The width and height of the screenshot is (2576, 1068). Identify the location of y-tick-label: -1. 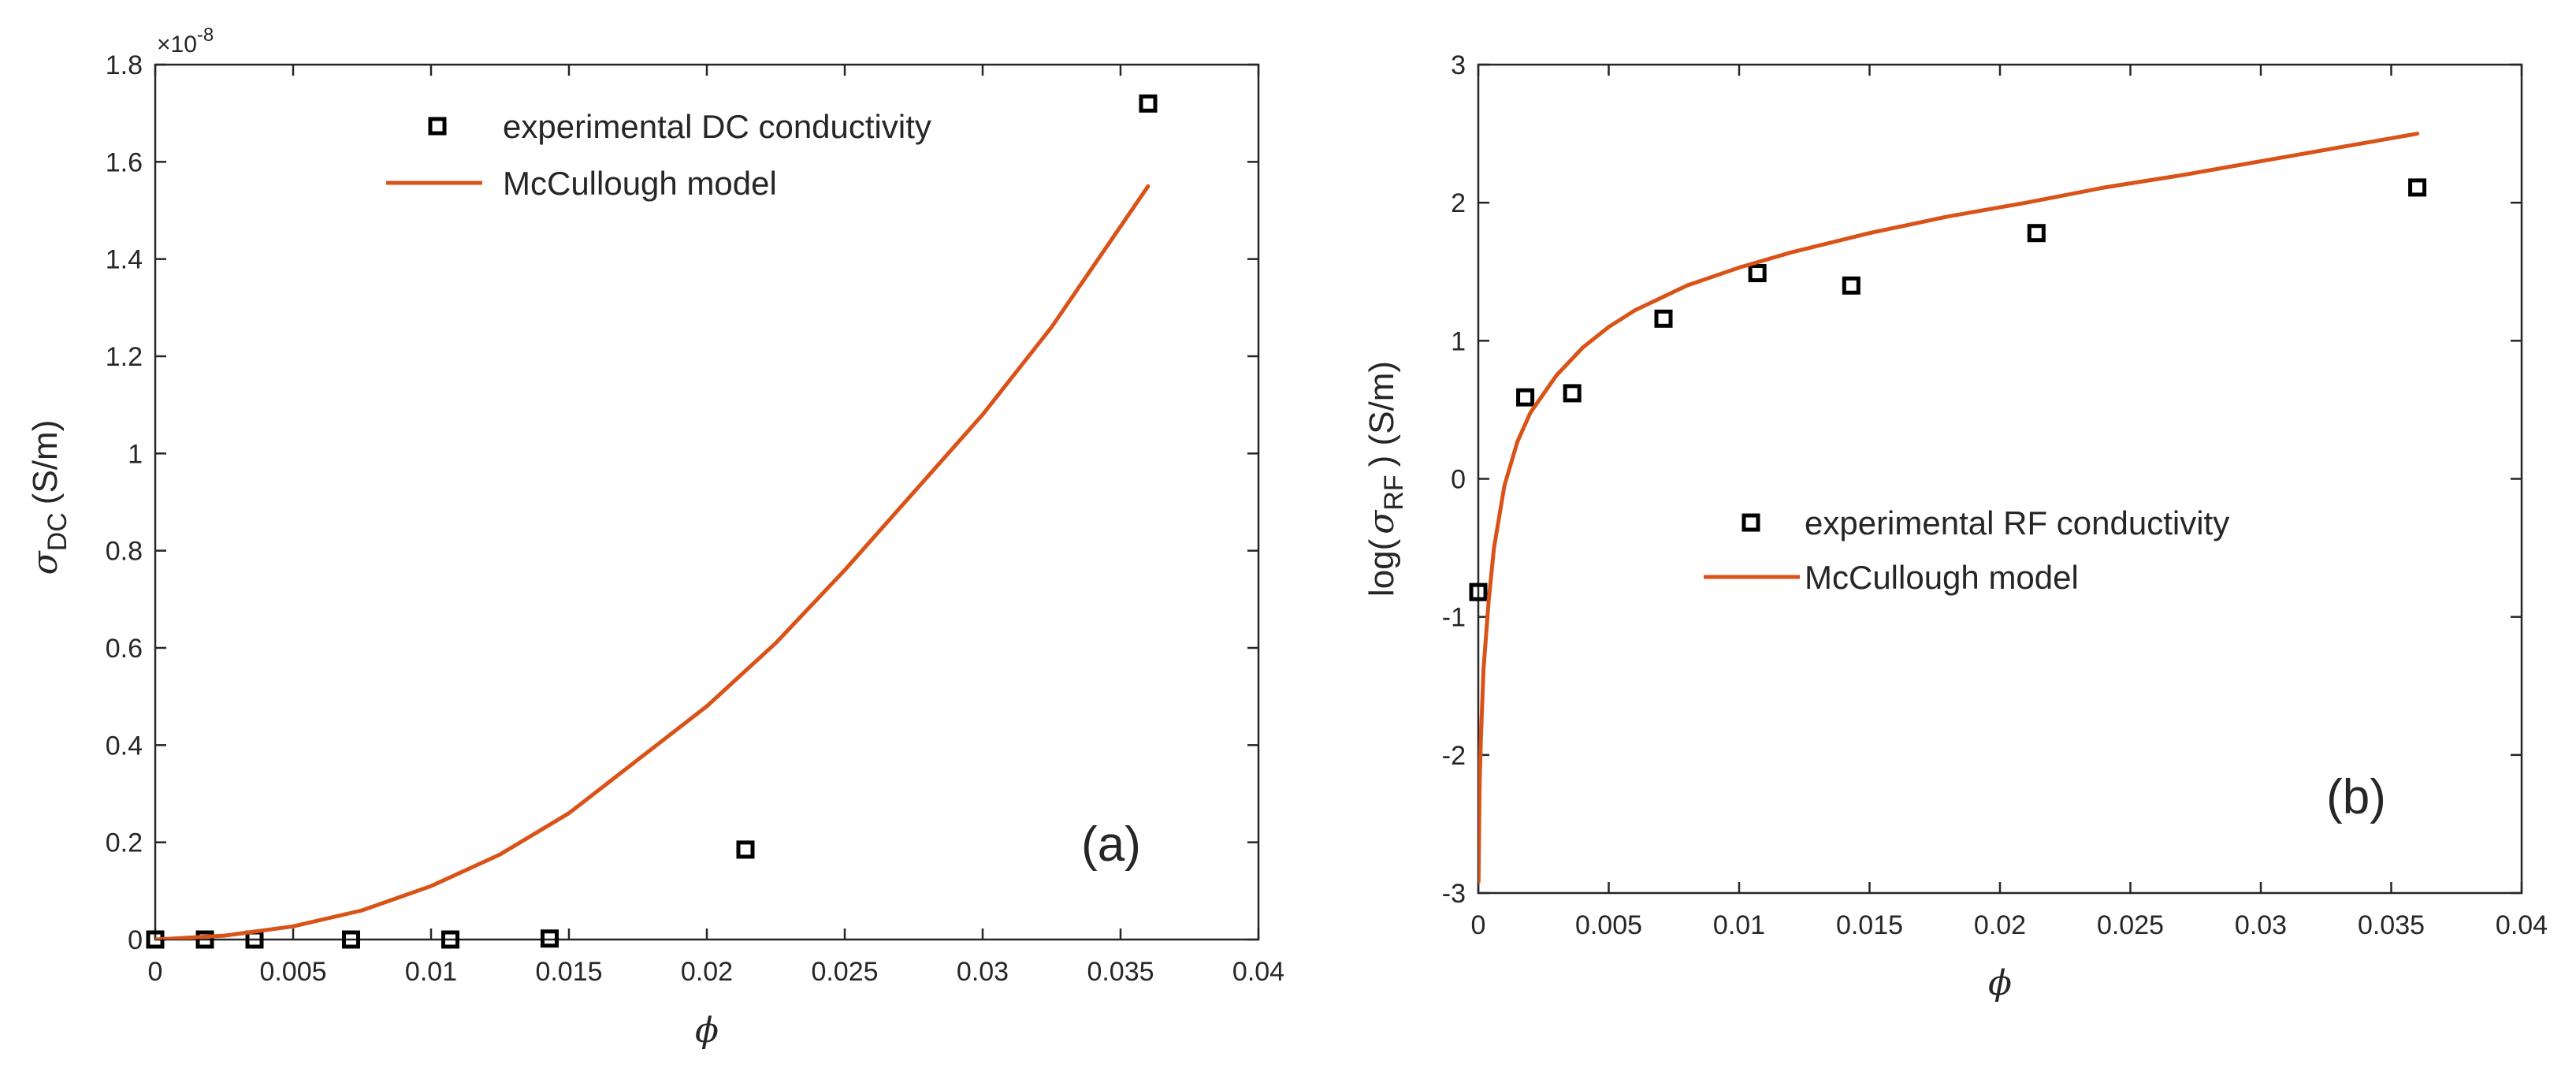
(1454, 618).